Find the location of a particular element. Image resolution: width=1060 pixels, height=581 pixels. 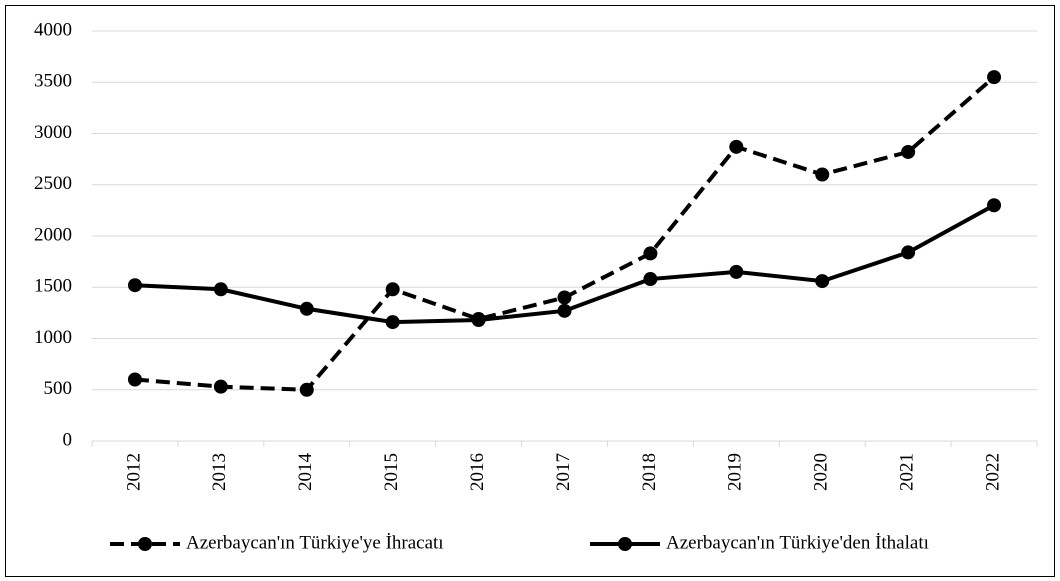

legend-label: Azerbaycan'ın Türkiye'den İthalatı is located at coordinates (797, 542).